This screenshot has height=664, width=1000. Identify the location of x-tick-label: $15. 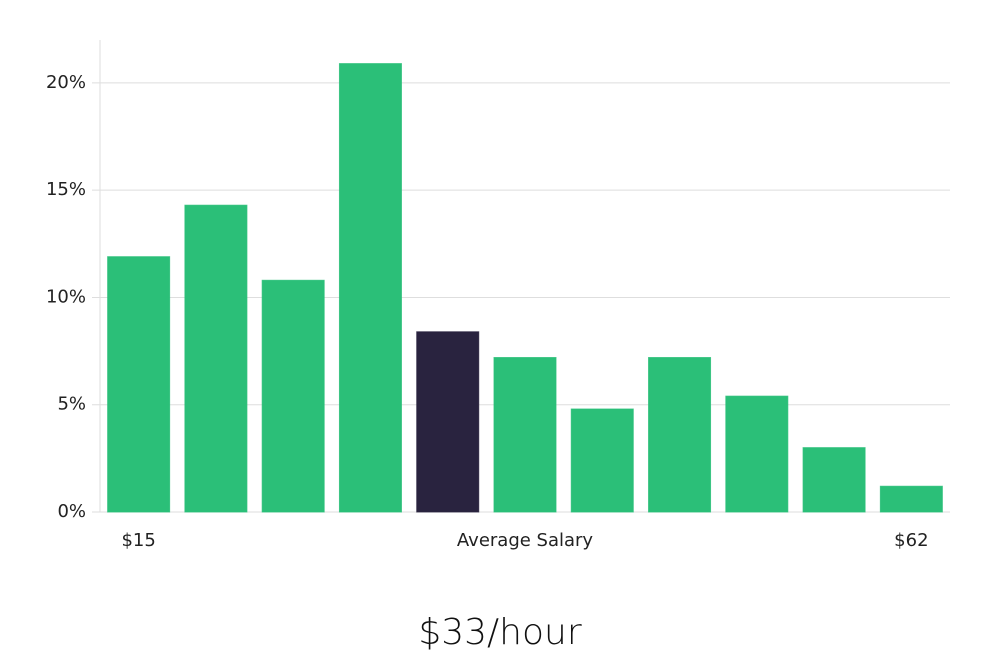
(138, 540).